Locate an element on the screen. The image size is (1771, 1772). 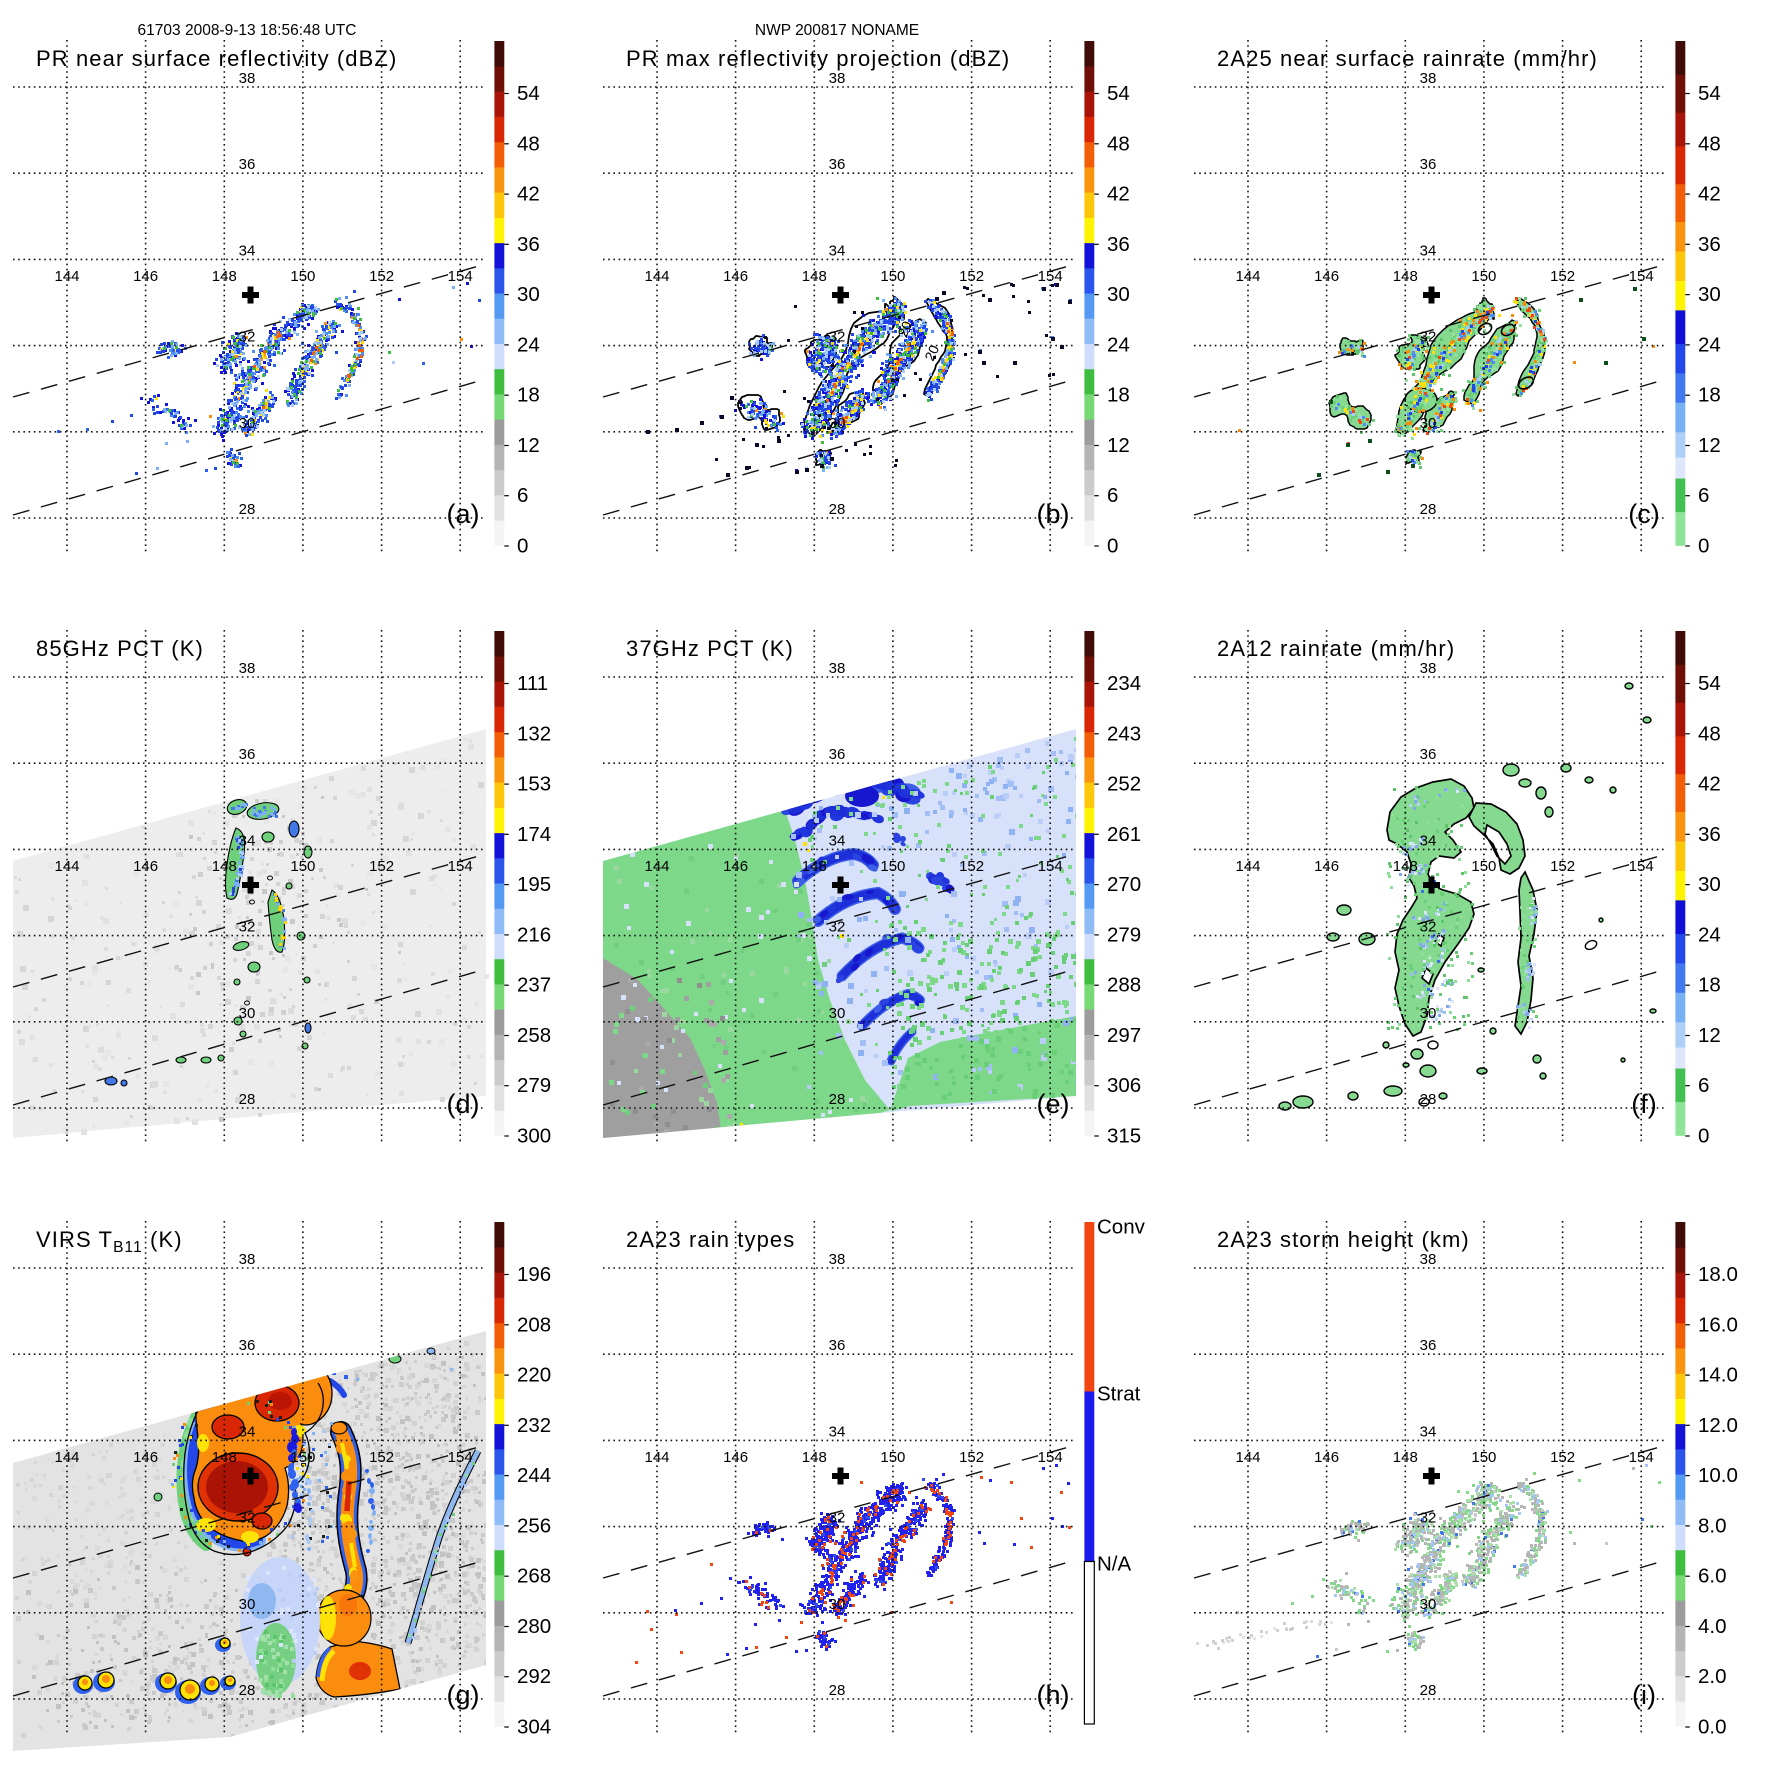
svg-text:PR max reflectivity projection: PR max reflectivity projection (dBZ) is located at coordinates (818, 58).